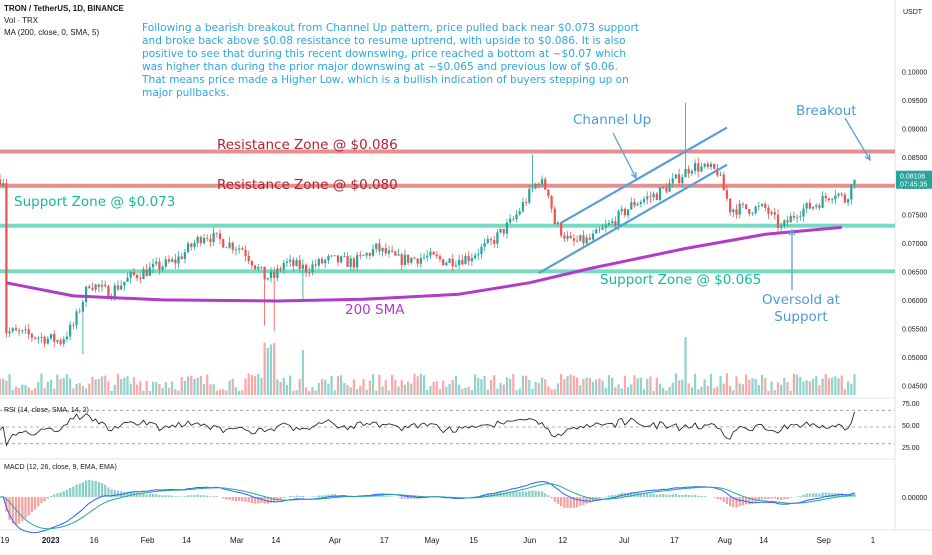 The height and width of the screenshot is (555, 932). What do you see at coordinates (21, 20) in the screenshot?
I see `volume-indicator-label: Vol · TRX` at bounding box center [21, 20].